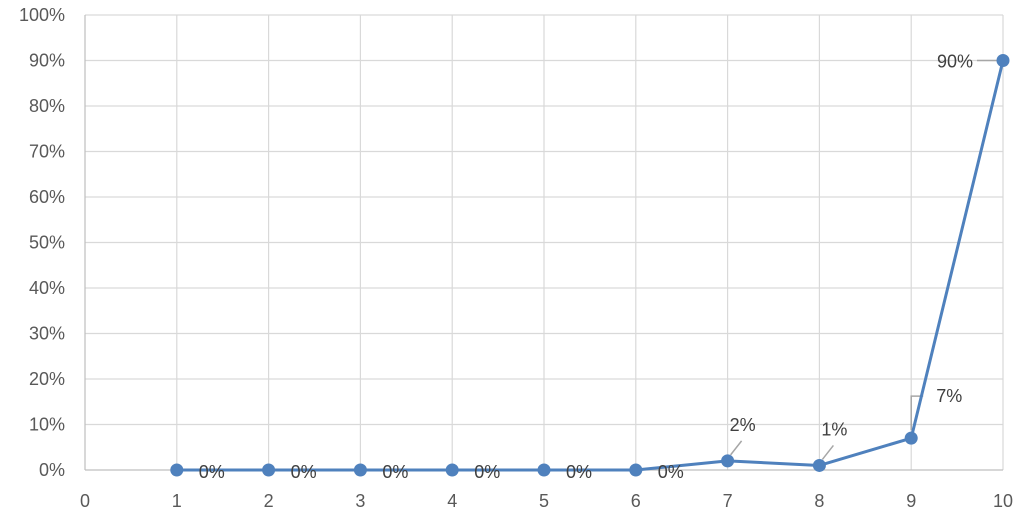 This screenshot has width=1025, height=529. What do you see at coordinates (47, 152) in the screenshot?
I see `y-tick-label: 70%` at bounding box center [47, 152].